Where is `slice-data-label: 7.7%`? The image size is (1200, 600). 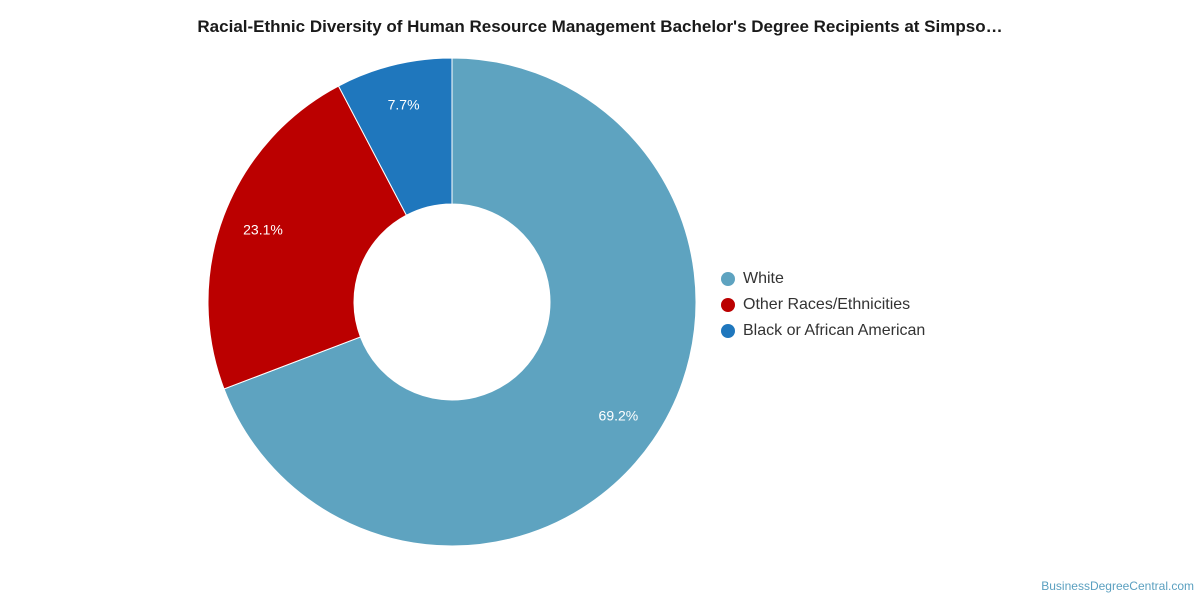 slice-data-label: 7.7% is located at coordinates (404, 105).